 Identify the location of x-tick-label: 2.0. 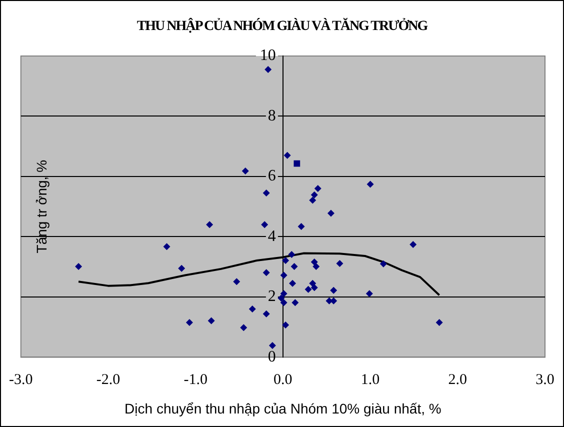
(458, 380).